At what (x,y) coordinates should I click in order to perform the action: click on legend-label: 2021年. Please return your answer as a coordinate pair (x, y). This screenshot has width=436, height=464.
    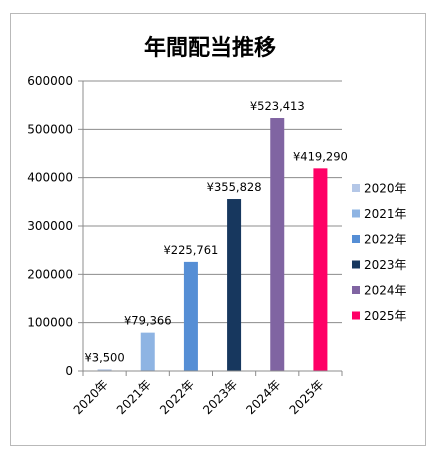
    Looking at the image, I should click on (385, 214).